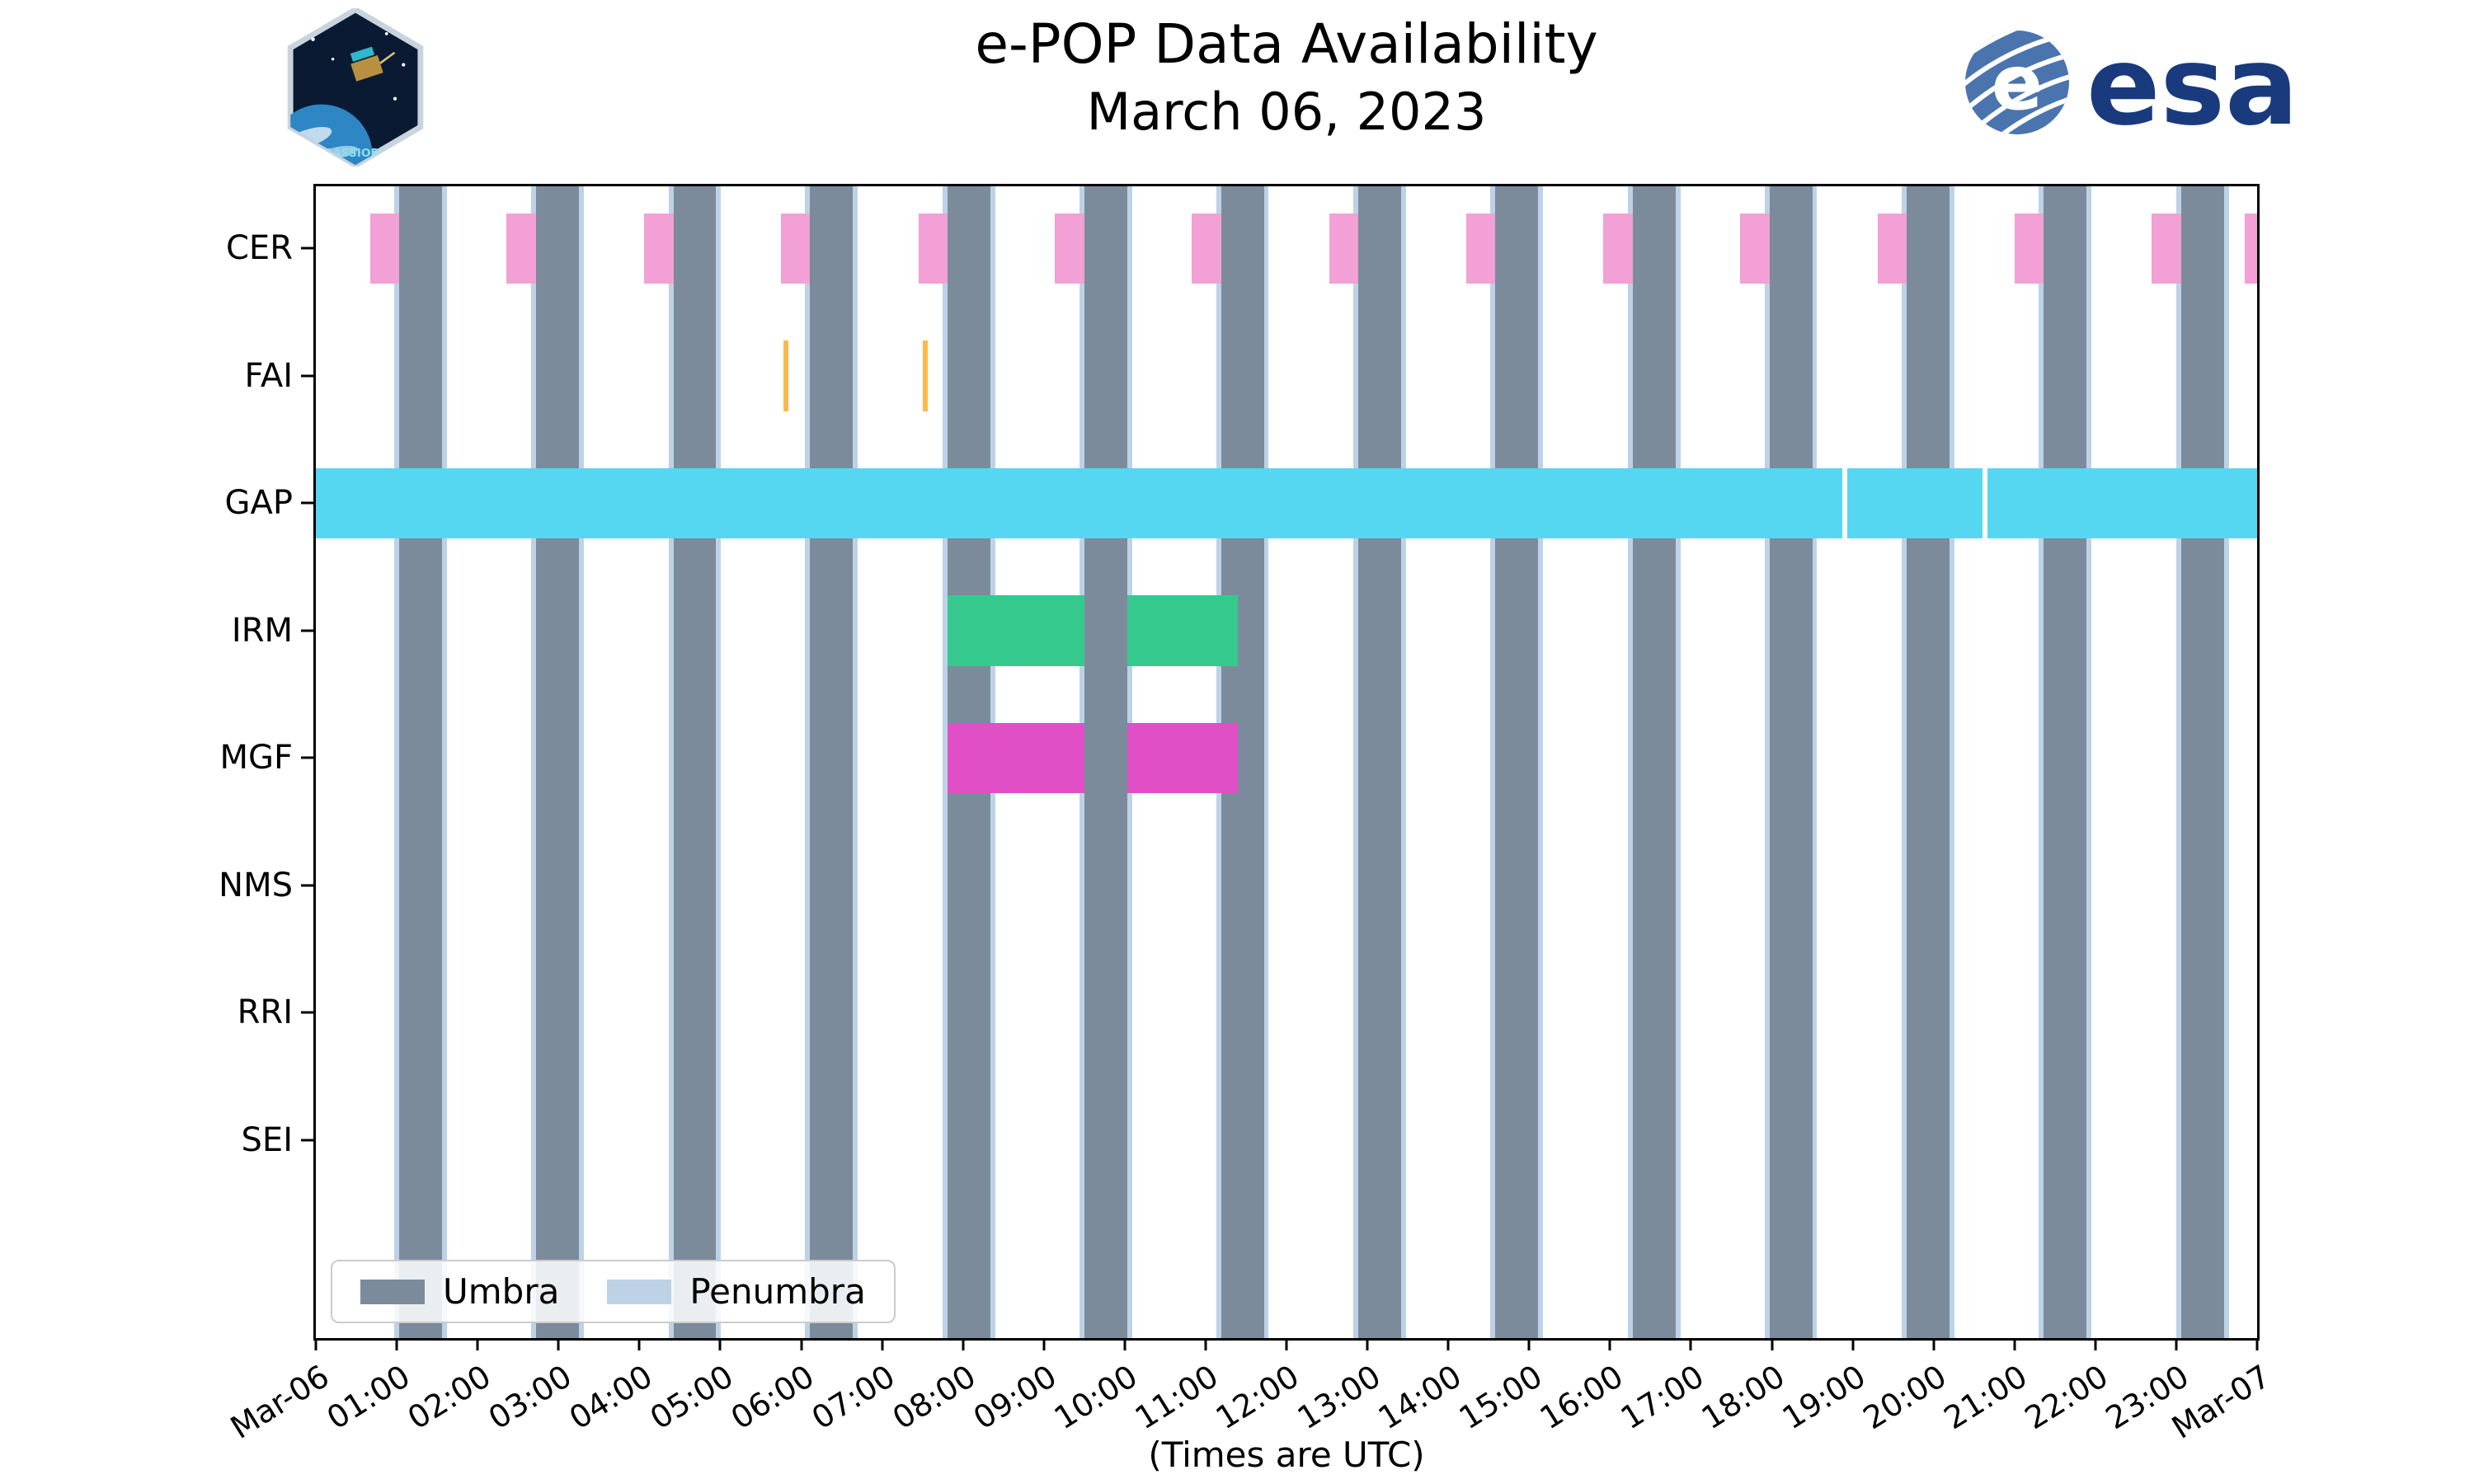  What do you see at coordinates (777, 1291) in the screenshot?
I see `penumbra-legend-label: Penumbra` at bounding box center [777, 1291].